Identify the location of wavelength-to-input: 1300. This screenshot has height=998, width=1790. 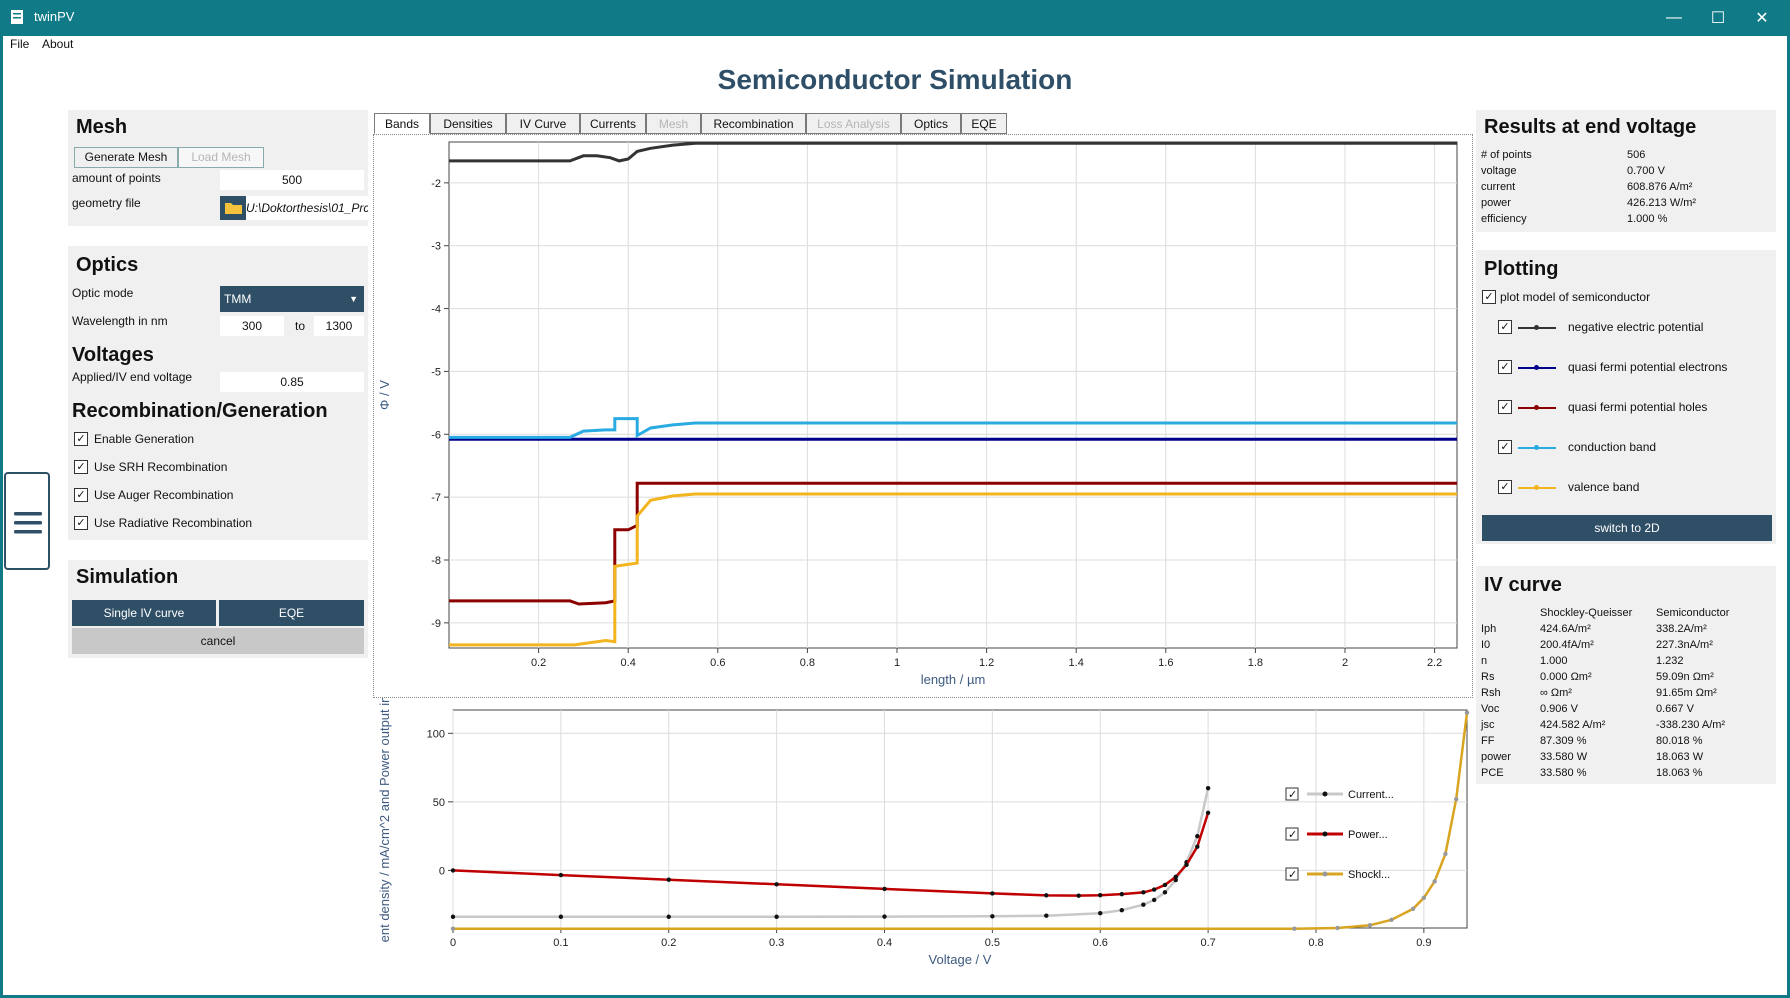
(339, 326).